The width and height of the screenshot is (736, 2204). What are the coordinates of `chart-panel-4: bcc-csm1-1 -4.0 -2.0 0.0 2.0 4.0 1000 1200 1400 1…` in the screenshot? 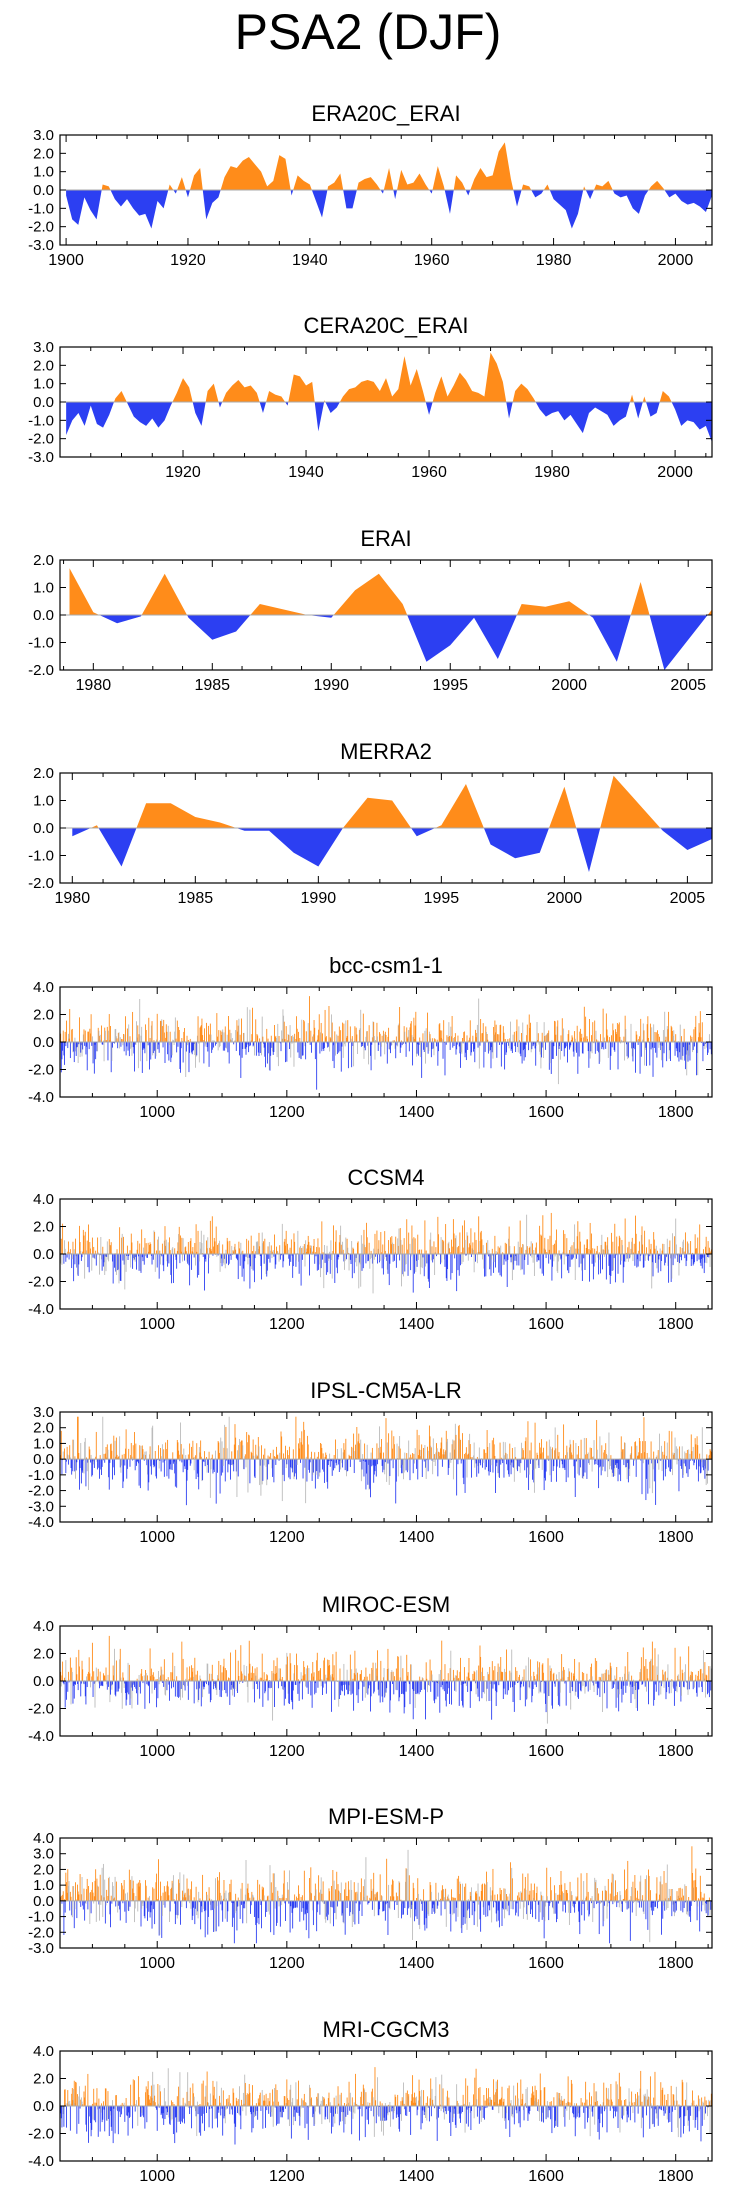 It's located at (370, 1037).